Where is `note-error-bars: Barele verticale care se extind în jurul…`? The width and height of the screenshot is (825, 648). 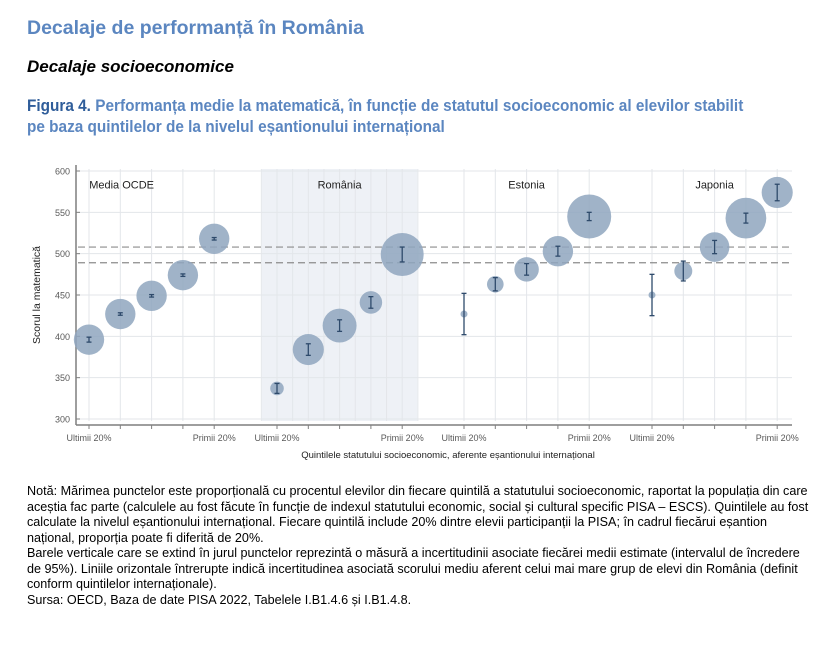 note-error-bars: Barele verticale care se extind în jurul… is located at coordinates (413, 568).